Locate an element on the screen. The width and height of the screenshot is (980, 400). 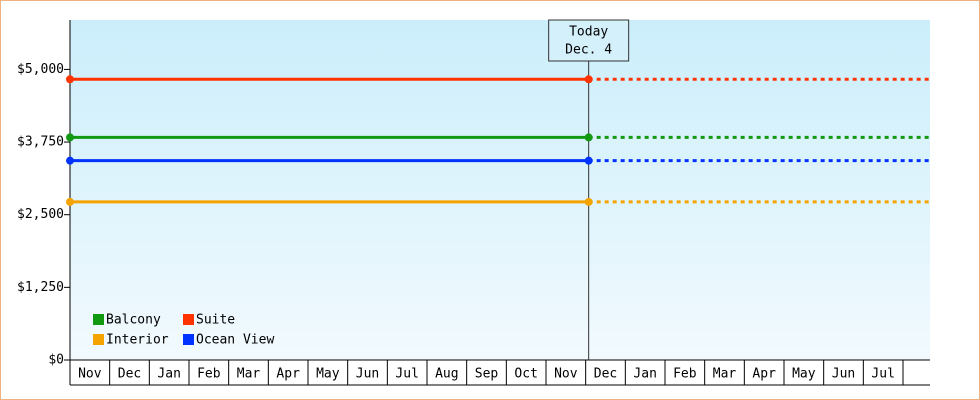
today-label: Today is located at coordinates (588, 32).